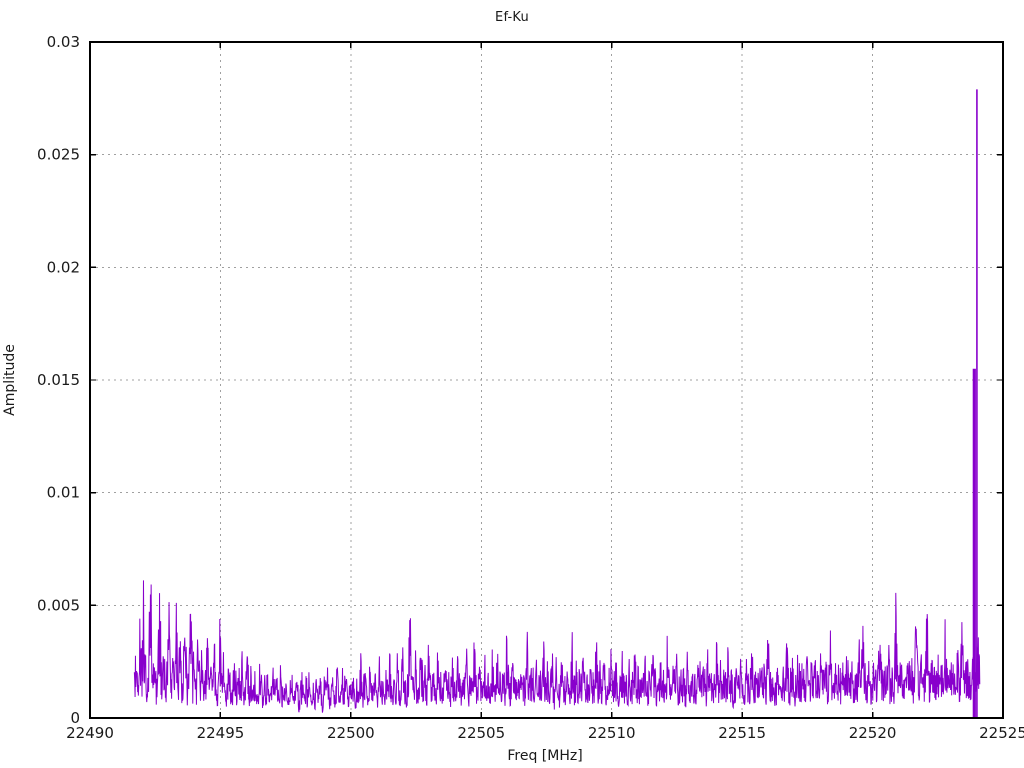  I want to click on y-tick-label: 0.01, so click(63, 493).